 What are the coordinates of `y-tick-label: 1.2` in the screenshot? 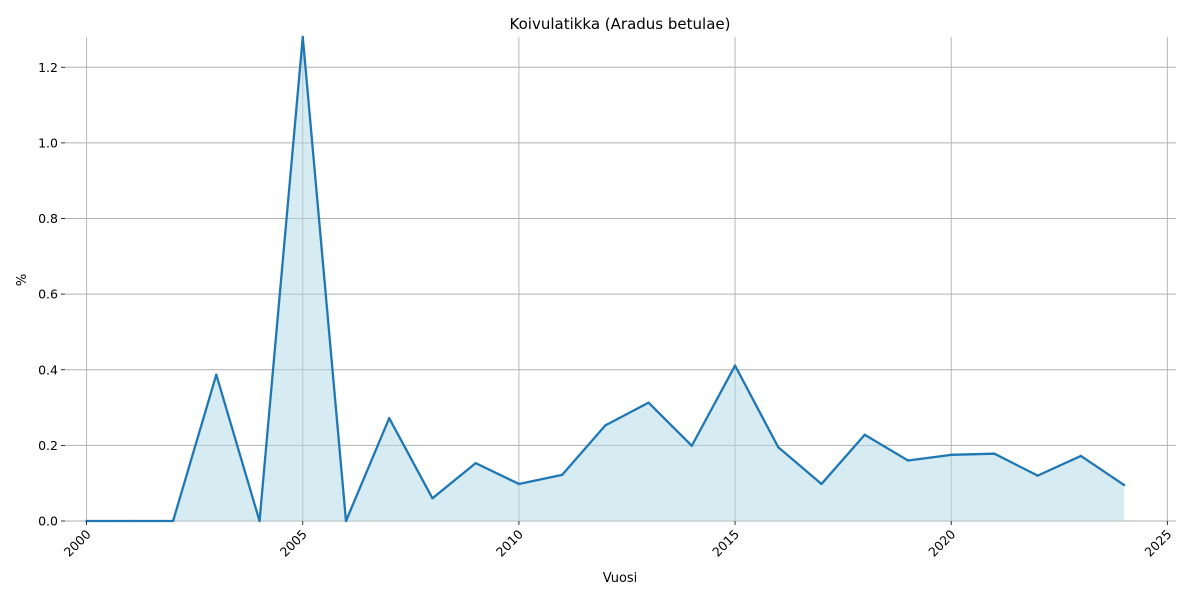 It's located at (48, 67).